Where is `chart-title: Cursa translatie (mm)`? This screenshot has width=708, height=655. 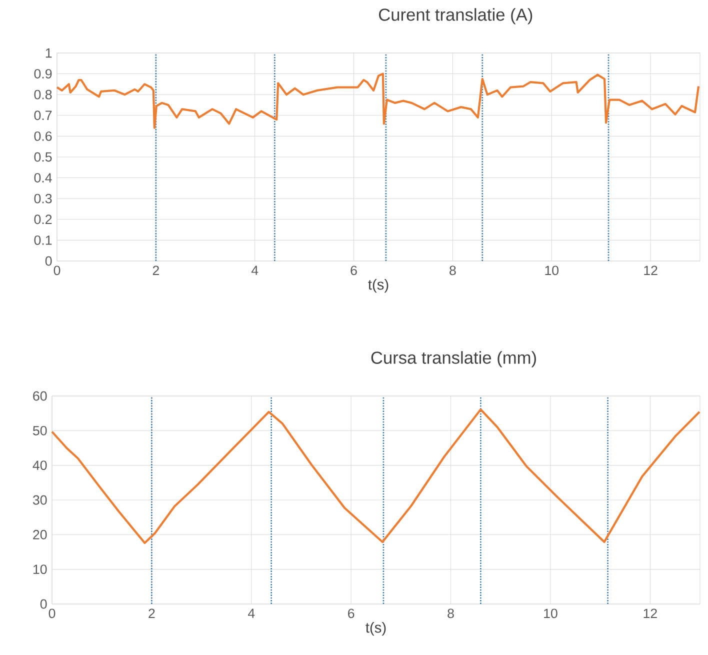
chart-title: Cursa translatie (mm) is located at coordinates (453, 359).